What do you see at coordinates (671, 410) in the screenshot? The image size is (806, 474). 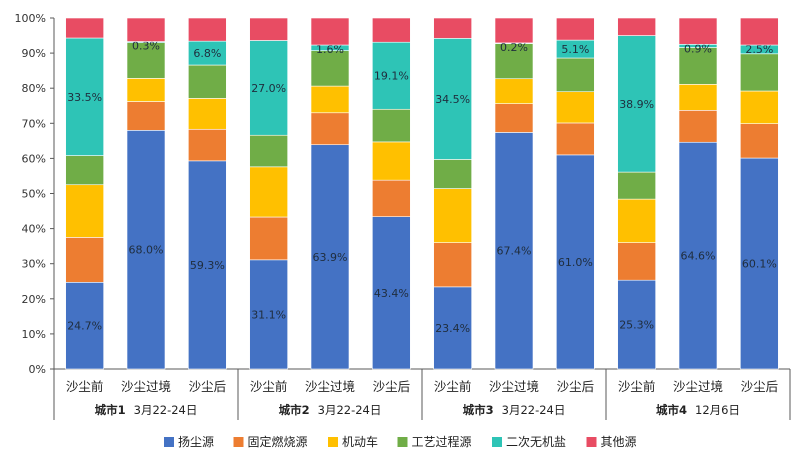 I see `group-city: 城市4` at bounding box center [671, 410].